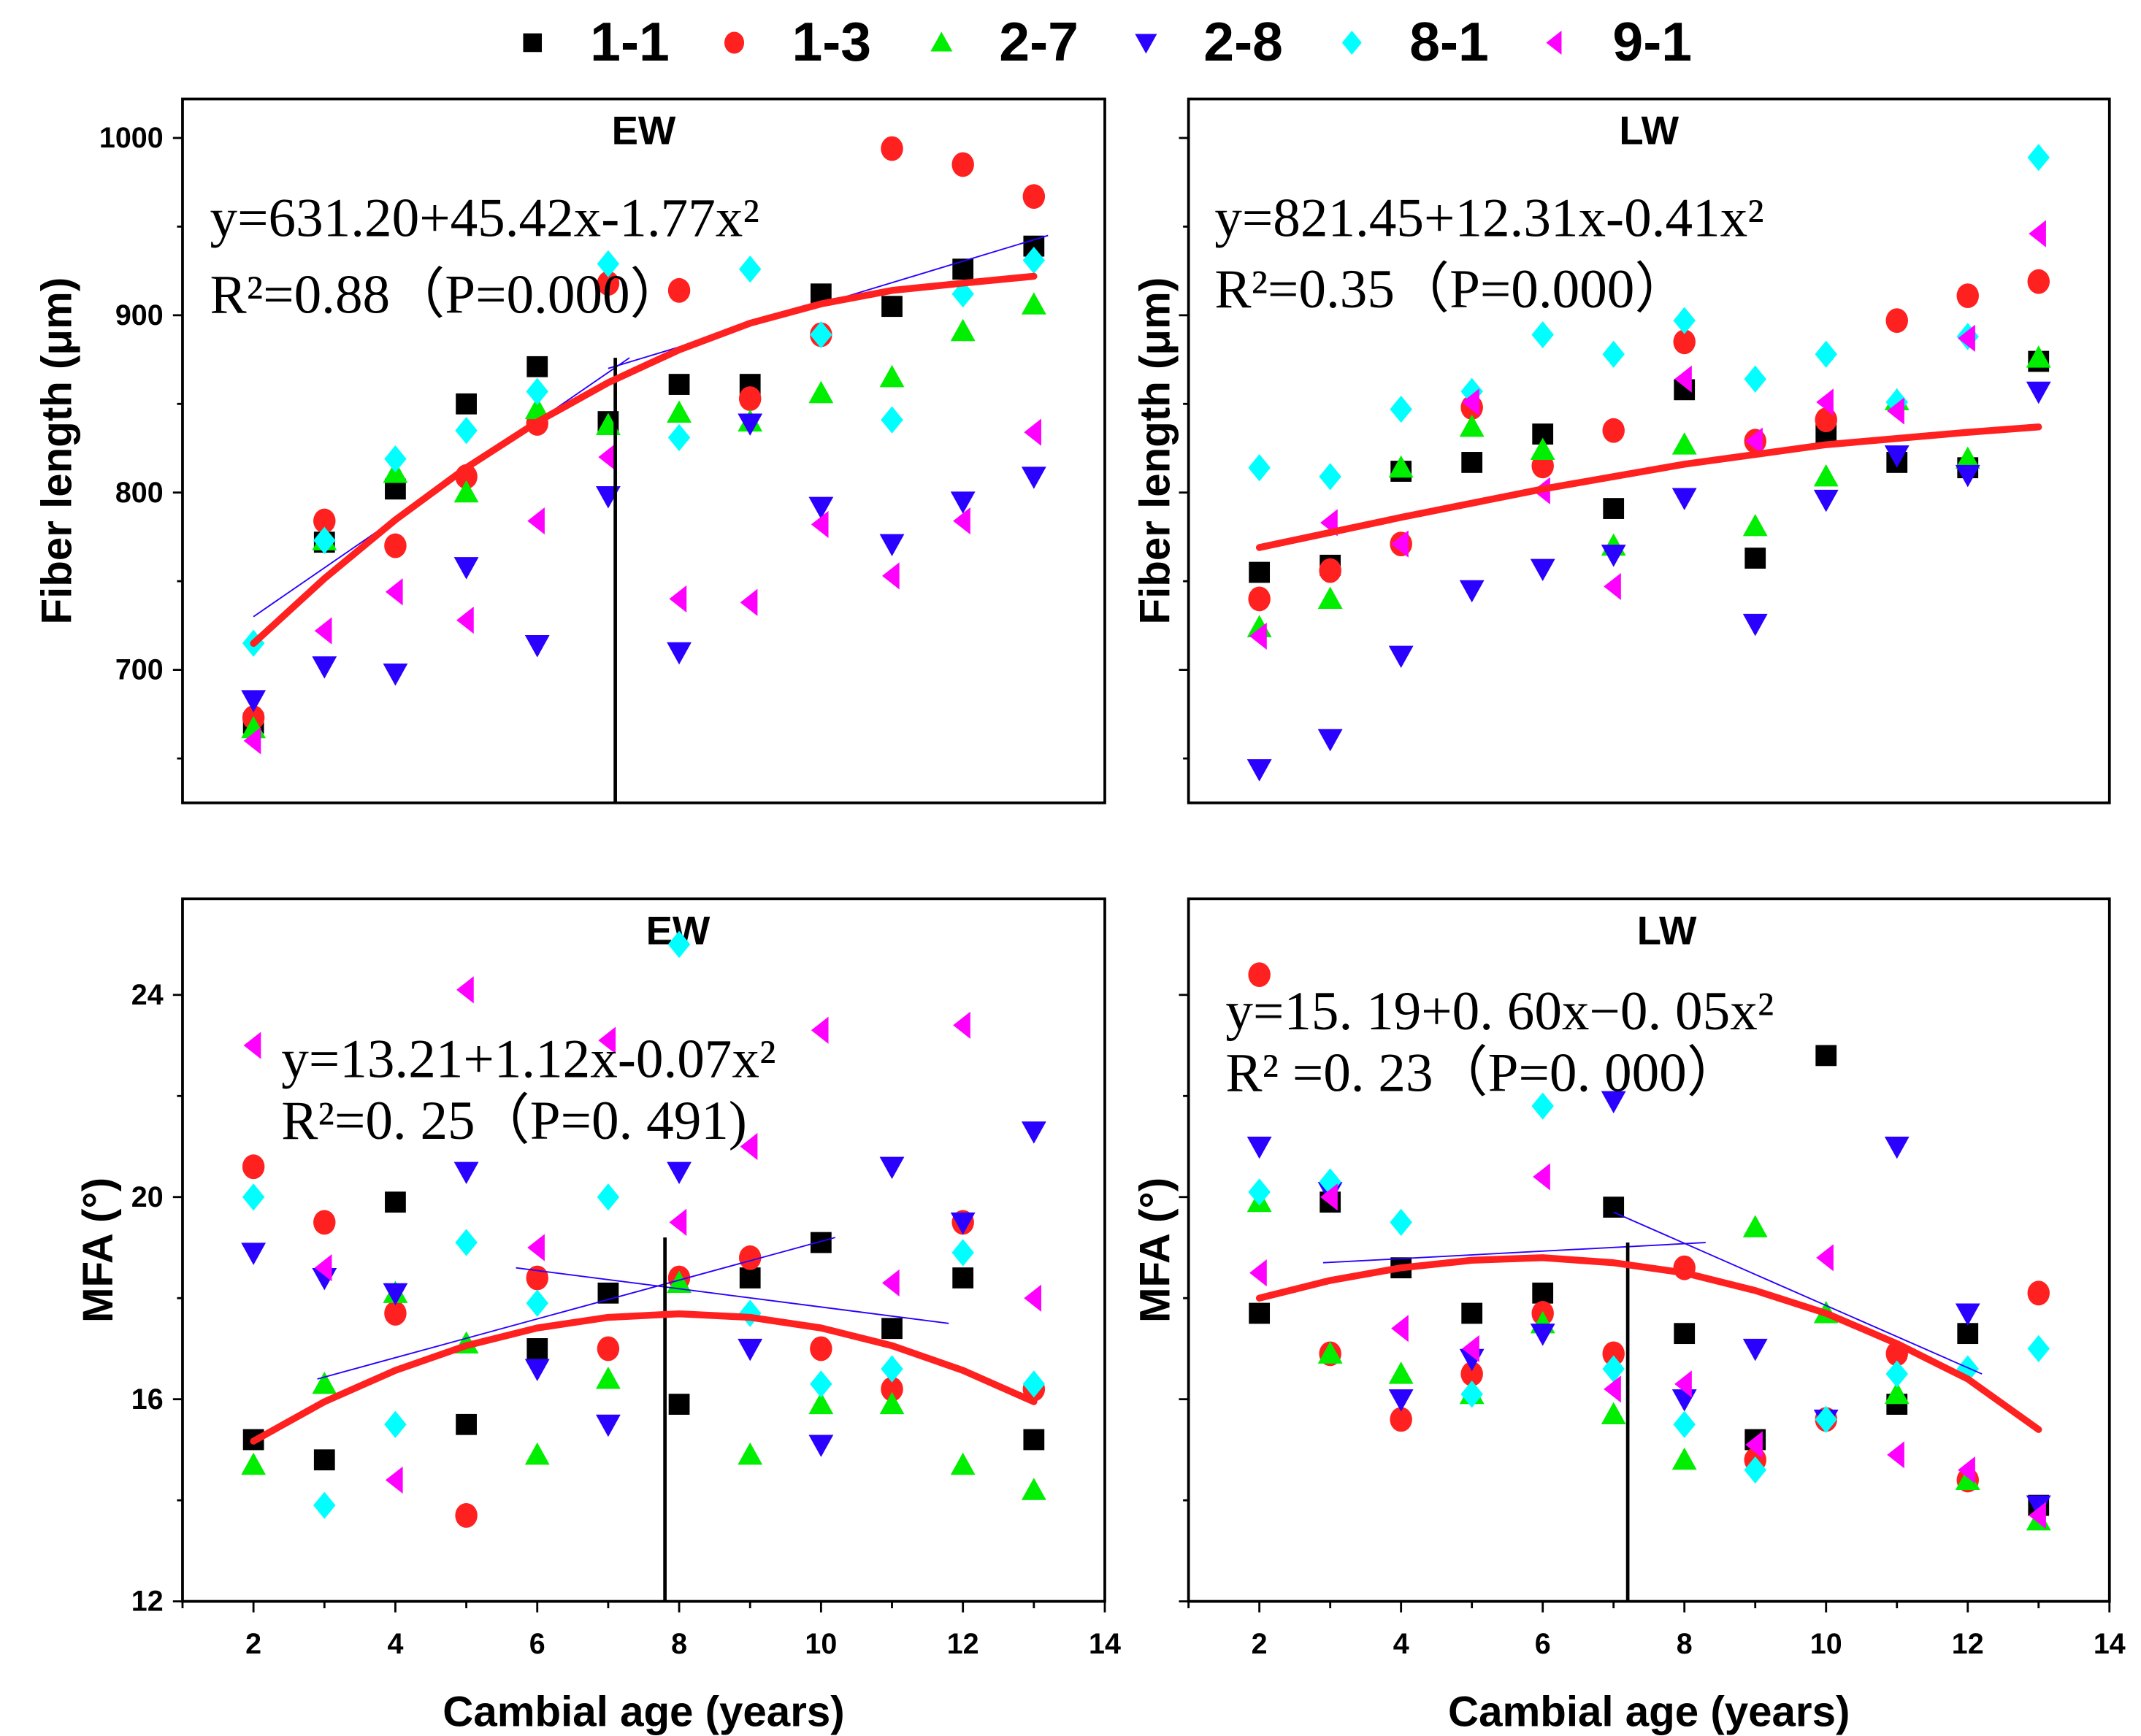 The height and width of the screenshot is (1736, 2141). Describe the element at coordinates (484, 218) in the screenshot. I see `fit-equation: y=631.20+45.42x-1.77x²` at that location.